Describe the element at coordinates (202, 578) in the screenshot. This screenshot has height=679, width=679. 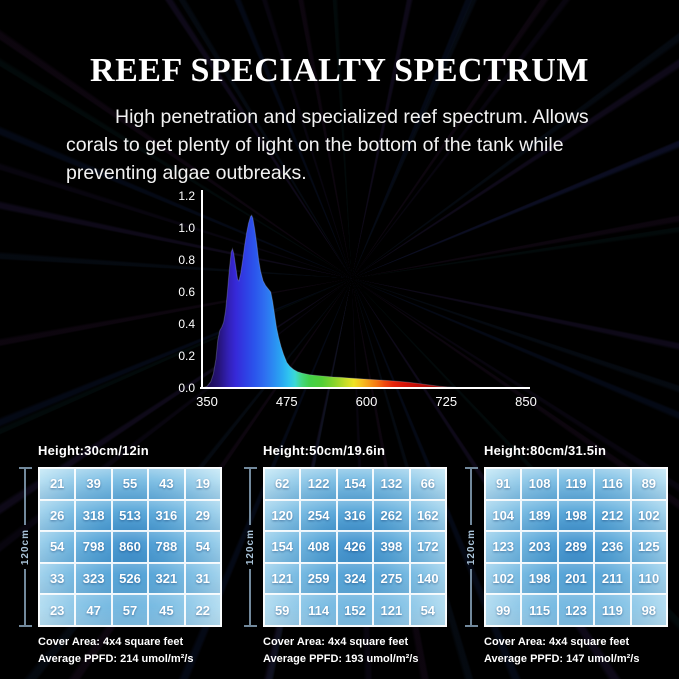
I see `ppfd-cell: 31` at that location.